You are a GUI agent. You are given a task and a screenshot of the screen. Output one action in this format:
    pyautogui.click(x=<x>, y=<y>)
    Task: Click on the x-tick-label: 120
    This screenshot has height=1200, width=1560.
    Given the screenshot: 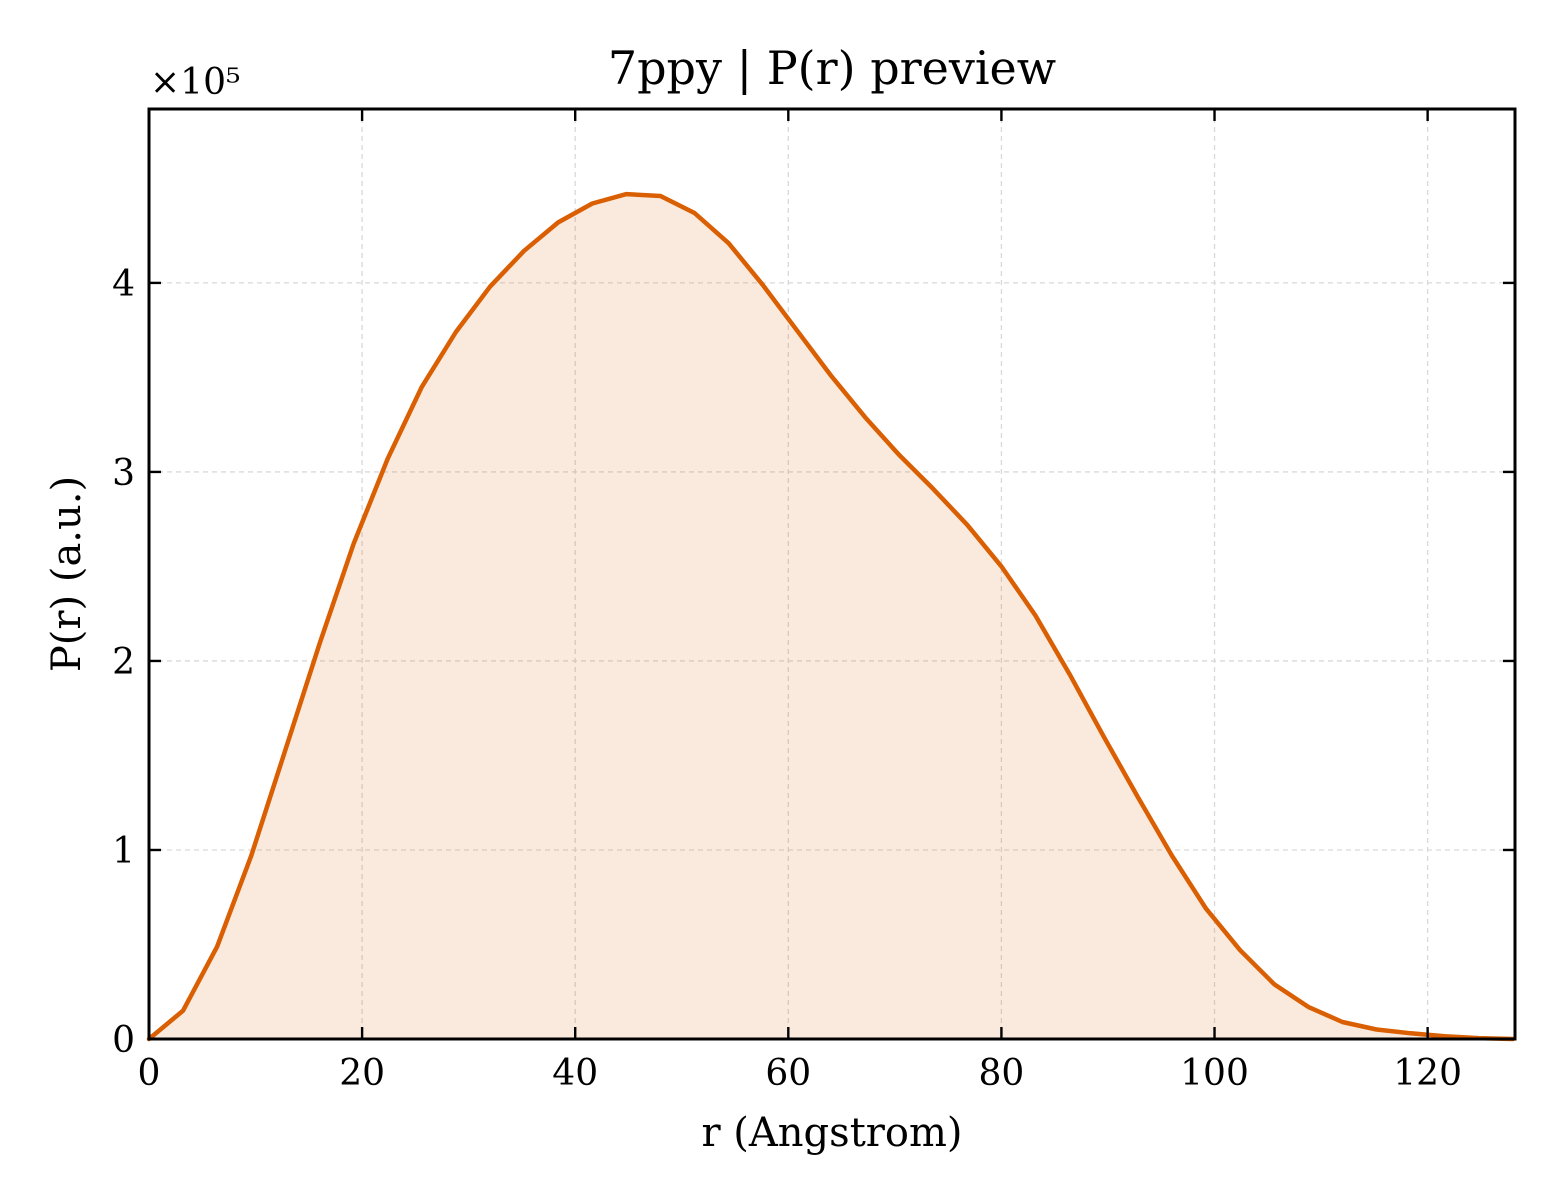 What is the action you would take?
    pyautogui.click(x=1427, y=1073)
    